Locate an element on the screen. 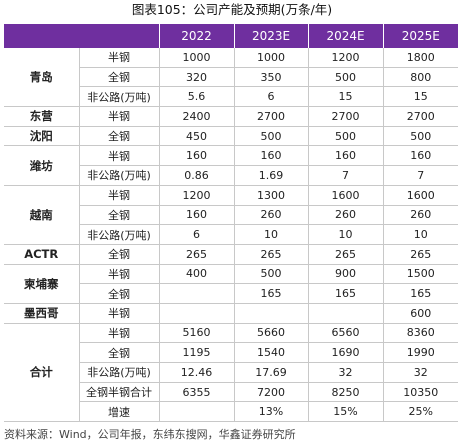 This screenshot has height=442, width=464. header-year: 2025E is located at coordinates (420, 36).